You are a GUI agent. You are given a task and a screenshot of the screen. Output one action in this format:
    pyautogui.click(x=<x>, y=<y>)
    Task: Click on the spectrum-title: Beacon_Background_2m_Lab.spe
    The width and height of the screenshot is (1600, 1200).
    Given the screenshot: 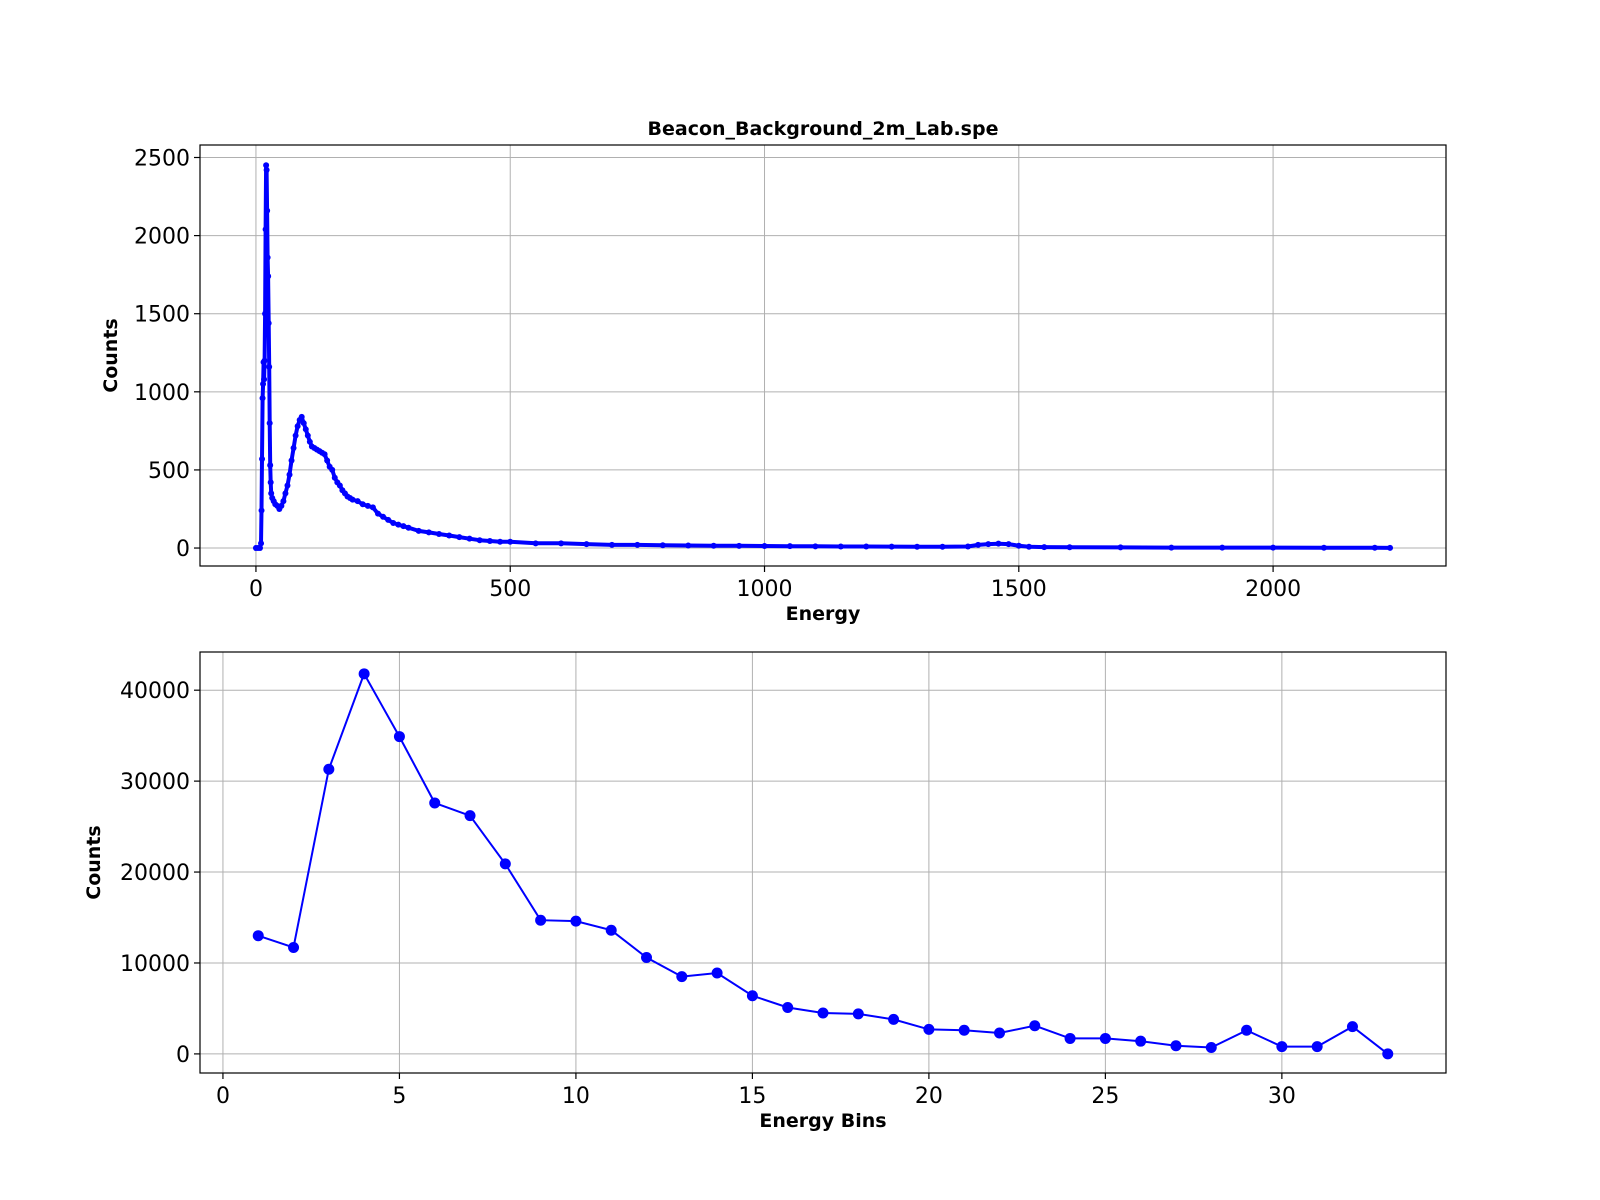 What is the action you would take?
    pyautogui.click(x=823, y=129)
    